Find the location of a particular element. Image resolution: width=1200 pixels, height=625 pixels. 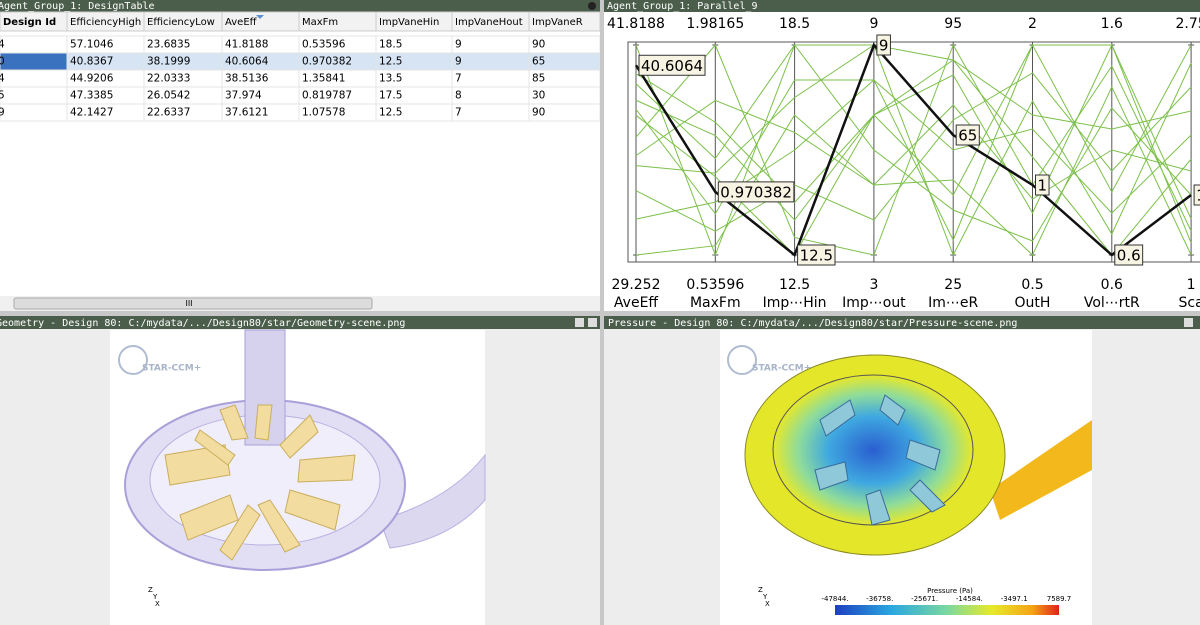

colorbar is located at coordinates (947, 610).